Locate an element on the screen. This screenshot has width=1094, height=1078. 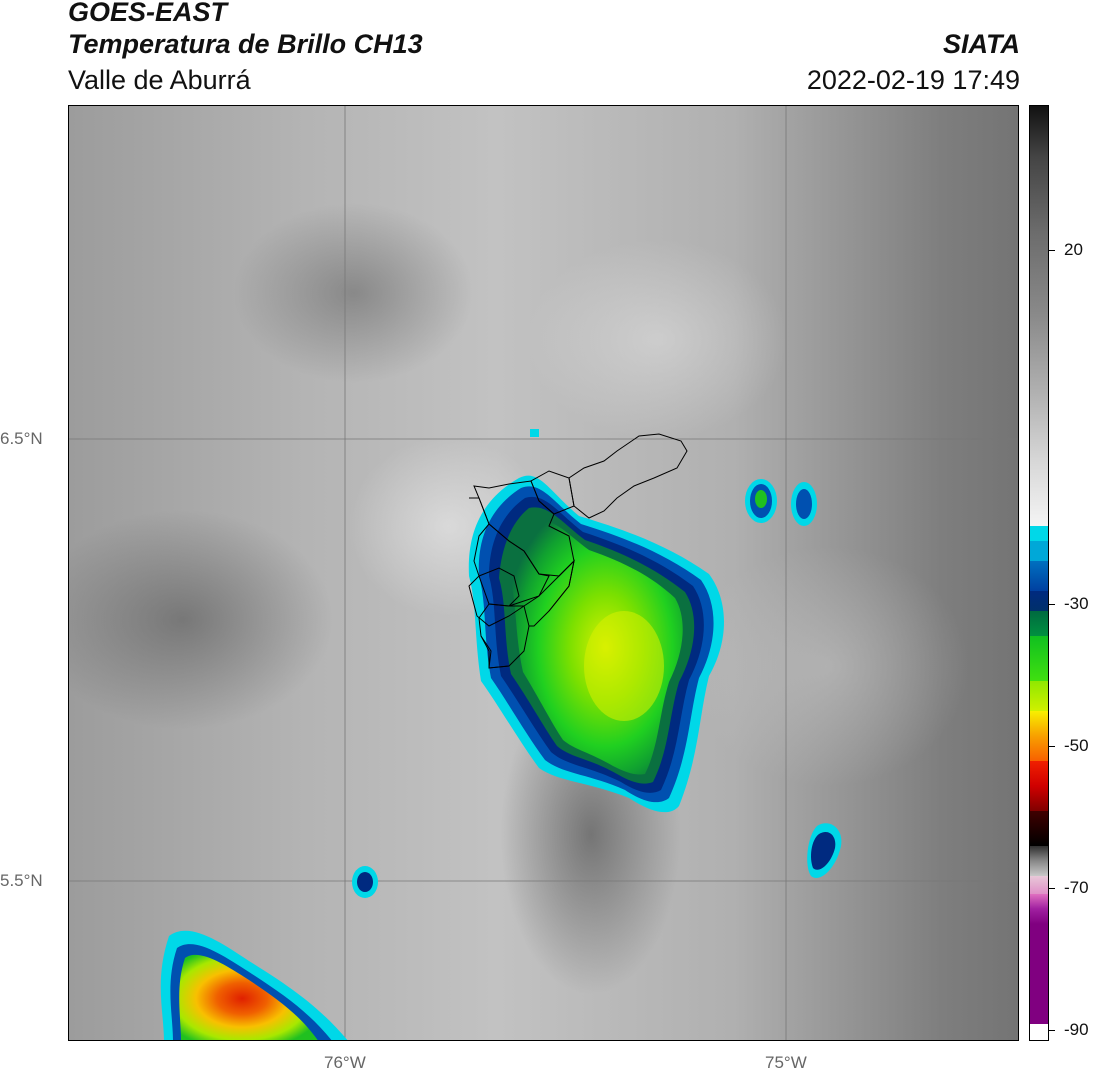
lat-label-5-5: 5.5°N is located at coordinates (21, 880).